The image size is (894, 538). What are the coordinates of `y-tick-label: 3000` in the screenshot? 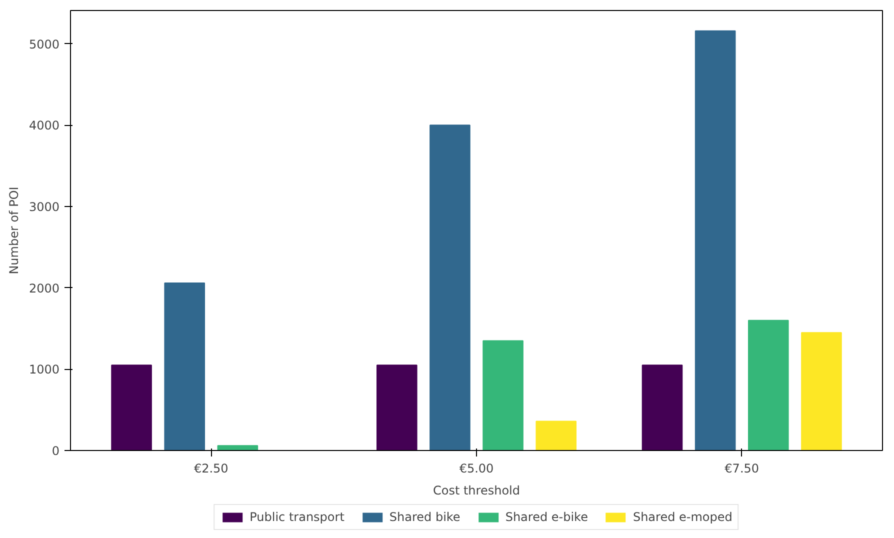 It's located at (44, 207).